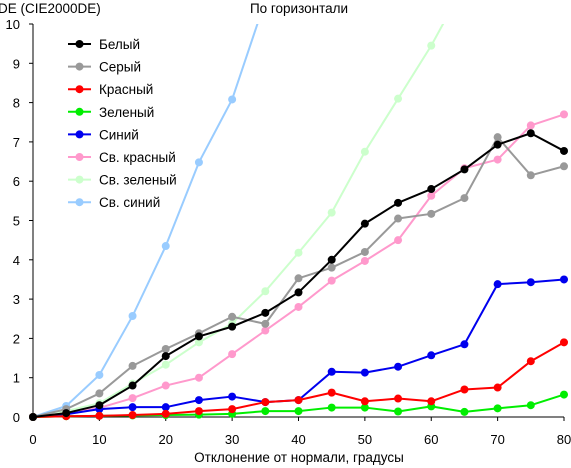  What do you see at coordinates (232, 439) in the screenshot?
I see `x-tick-label: 30` at bounding box center [232, 439].